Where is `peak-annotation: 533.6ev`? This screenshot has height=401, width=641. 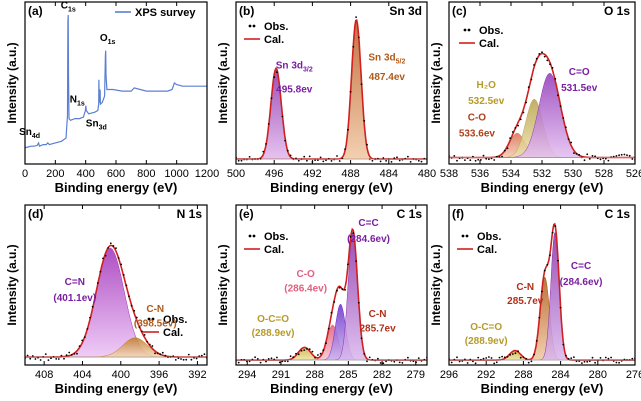 peak-annotation: 533.6ev is located at coordinates (477, 133).